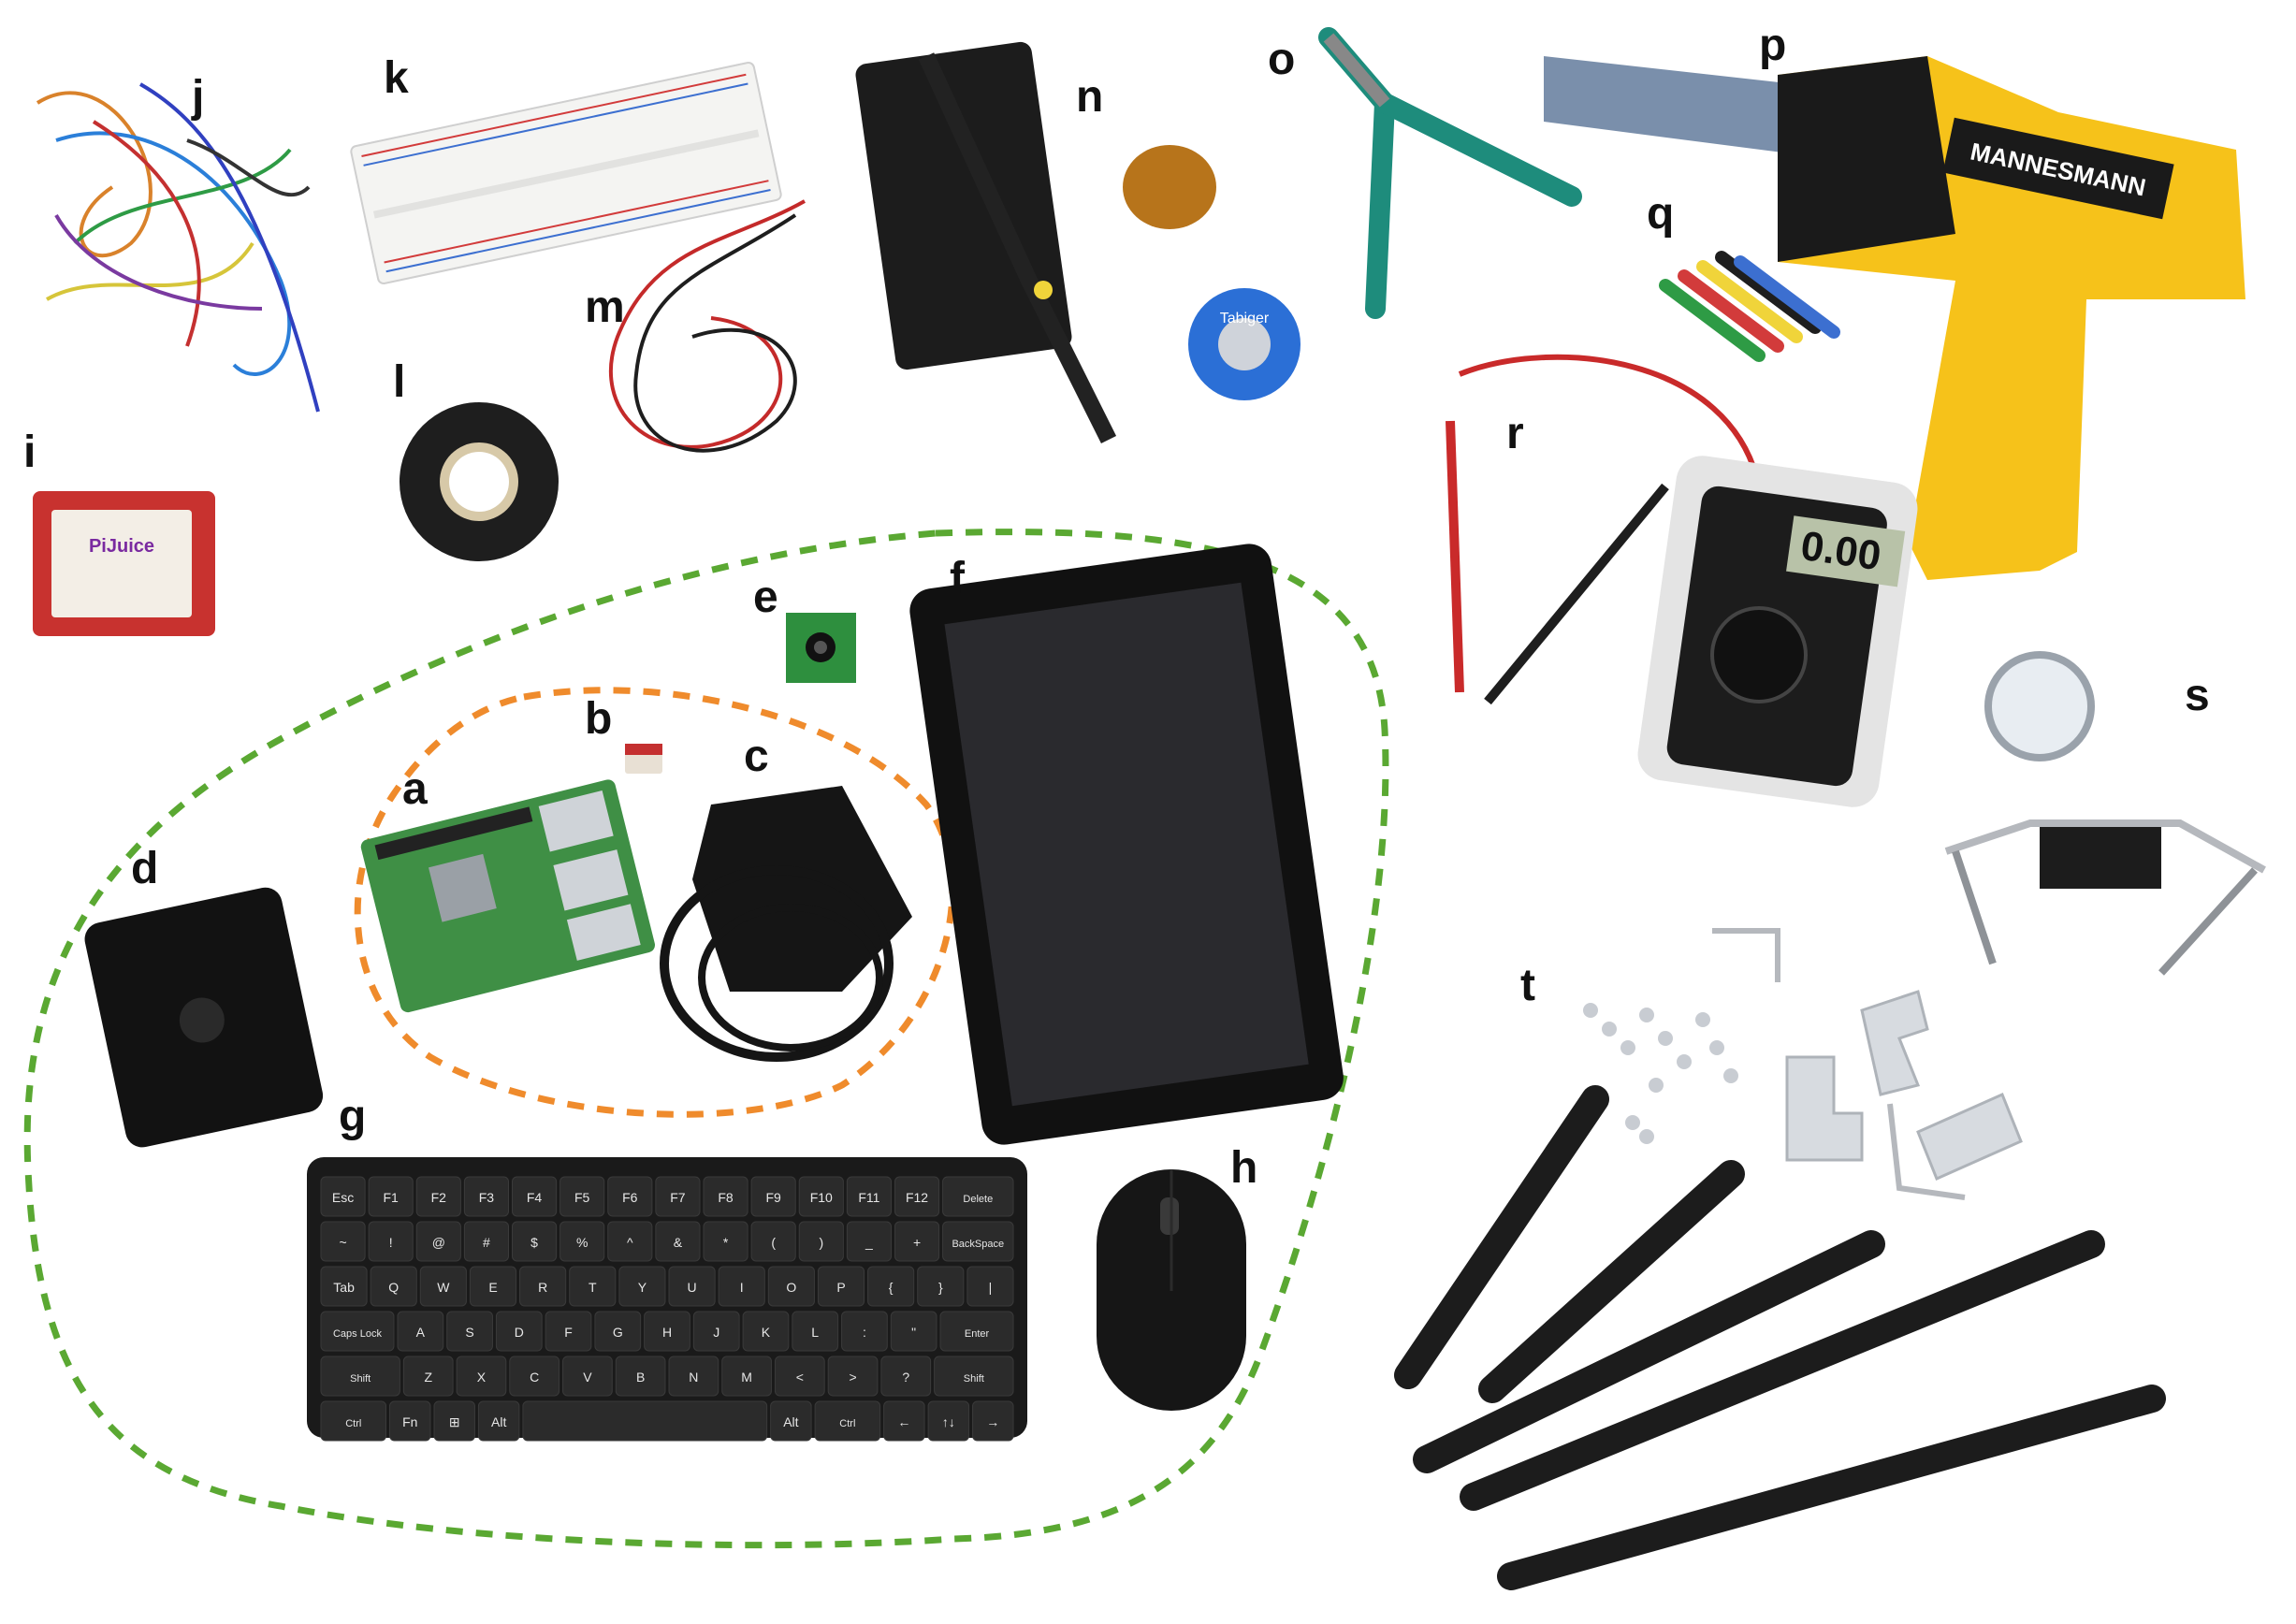 The image size is (2296, 1624). I want to click on jumper-wires, so click(178, 247).